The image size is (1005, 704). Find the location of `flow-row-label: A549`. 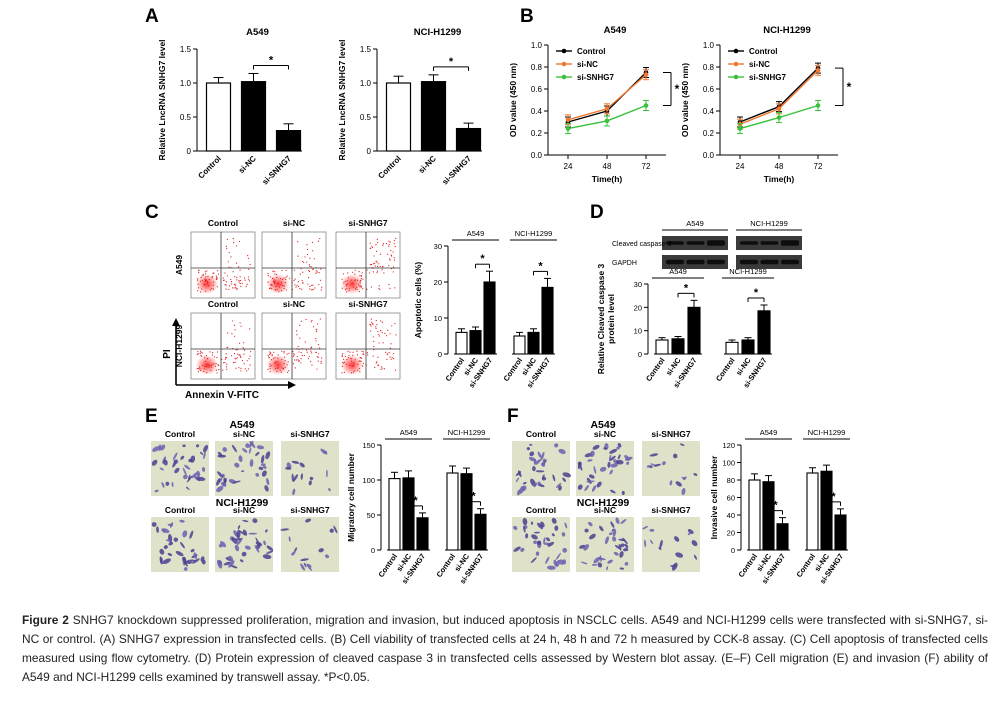

flow-row-label: A549 is located at coordinates (179, 265).